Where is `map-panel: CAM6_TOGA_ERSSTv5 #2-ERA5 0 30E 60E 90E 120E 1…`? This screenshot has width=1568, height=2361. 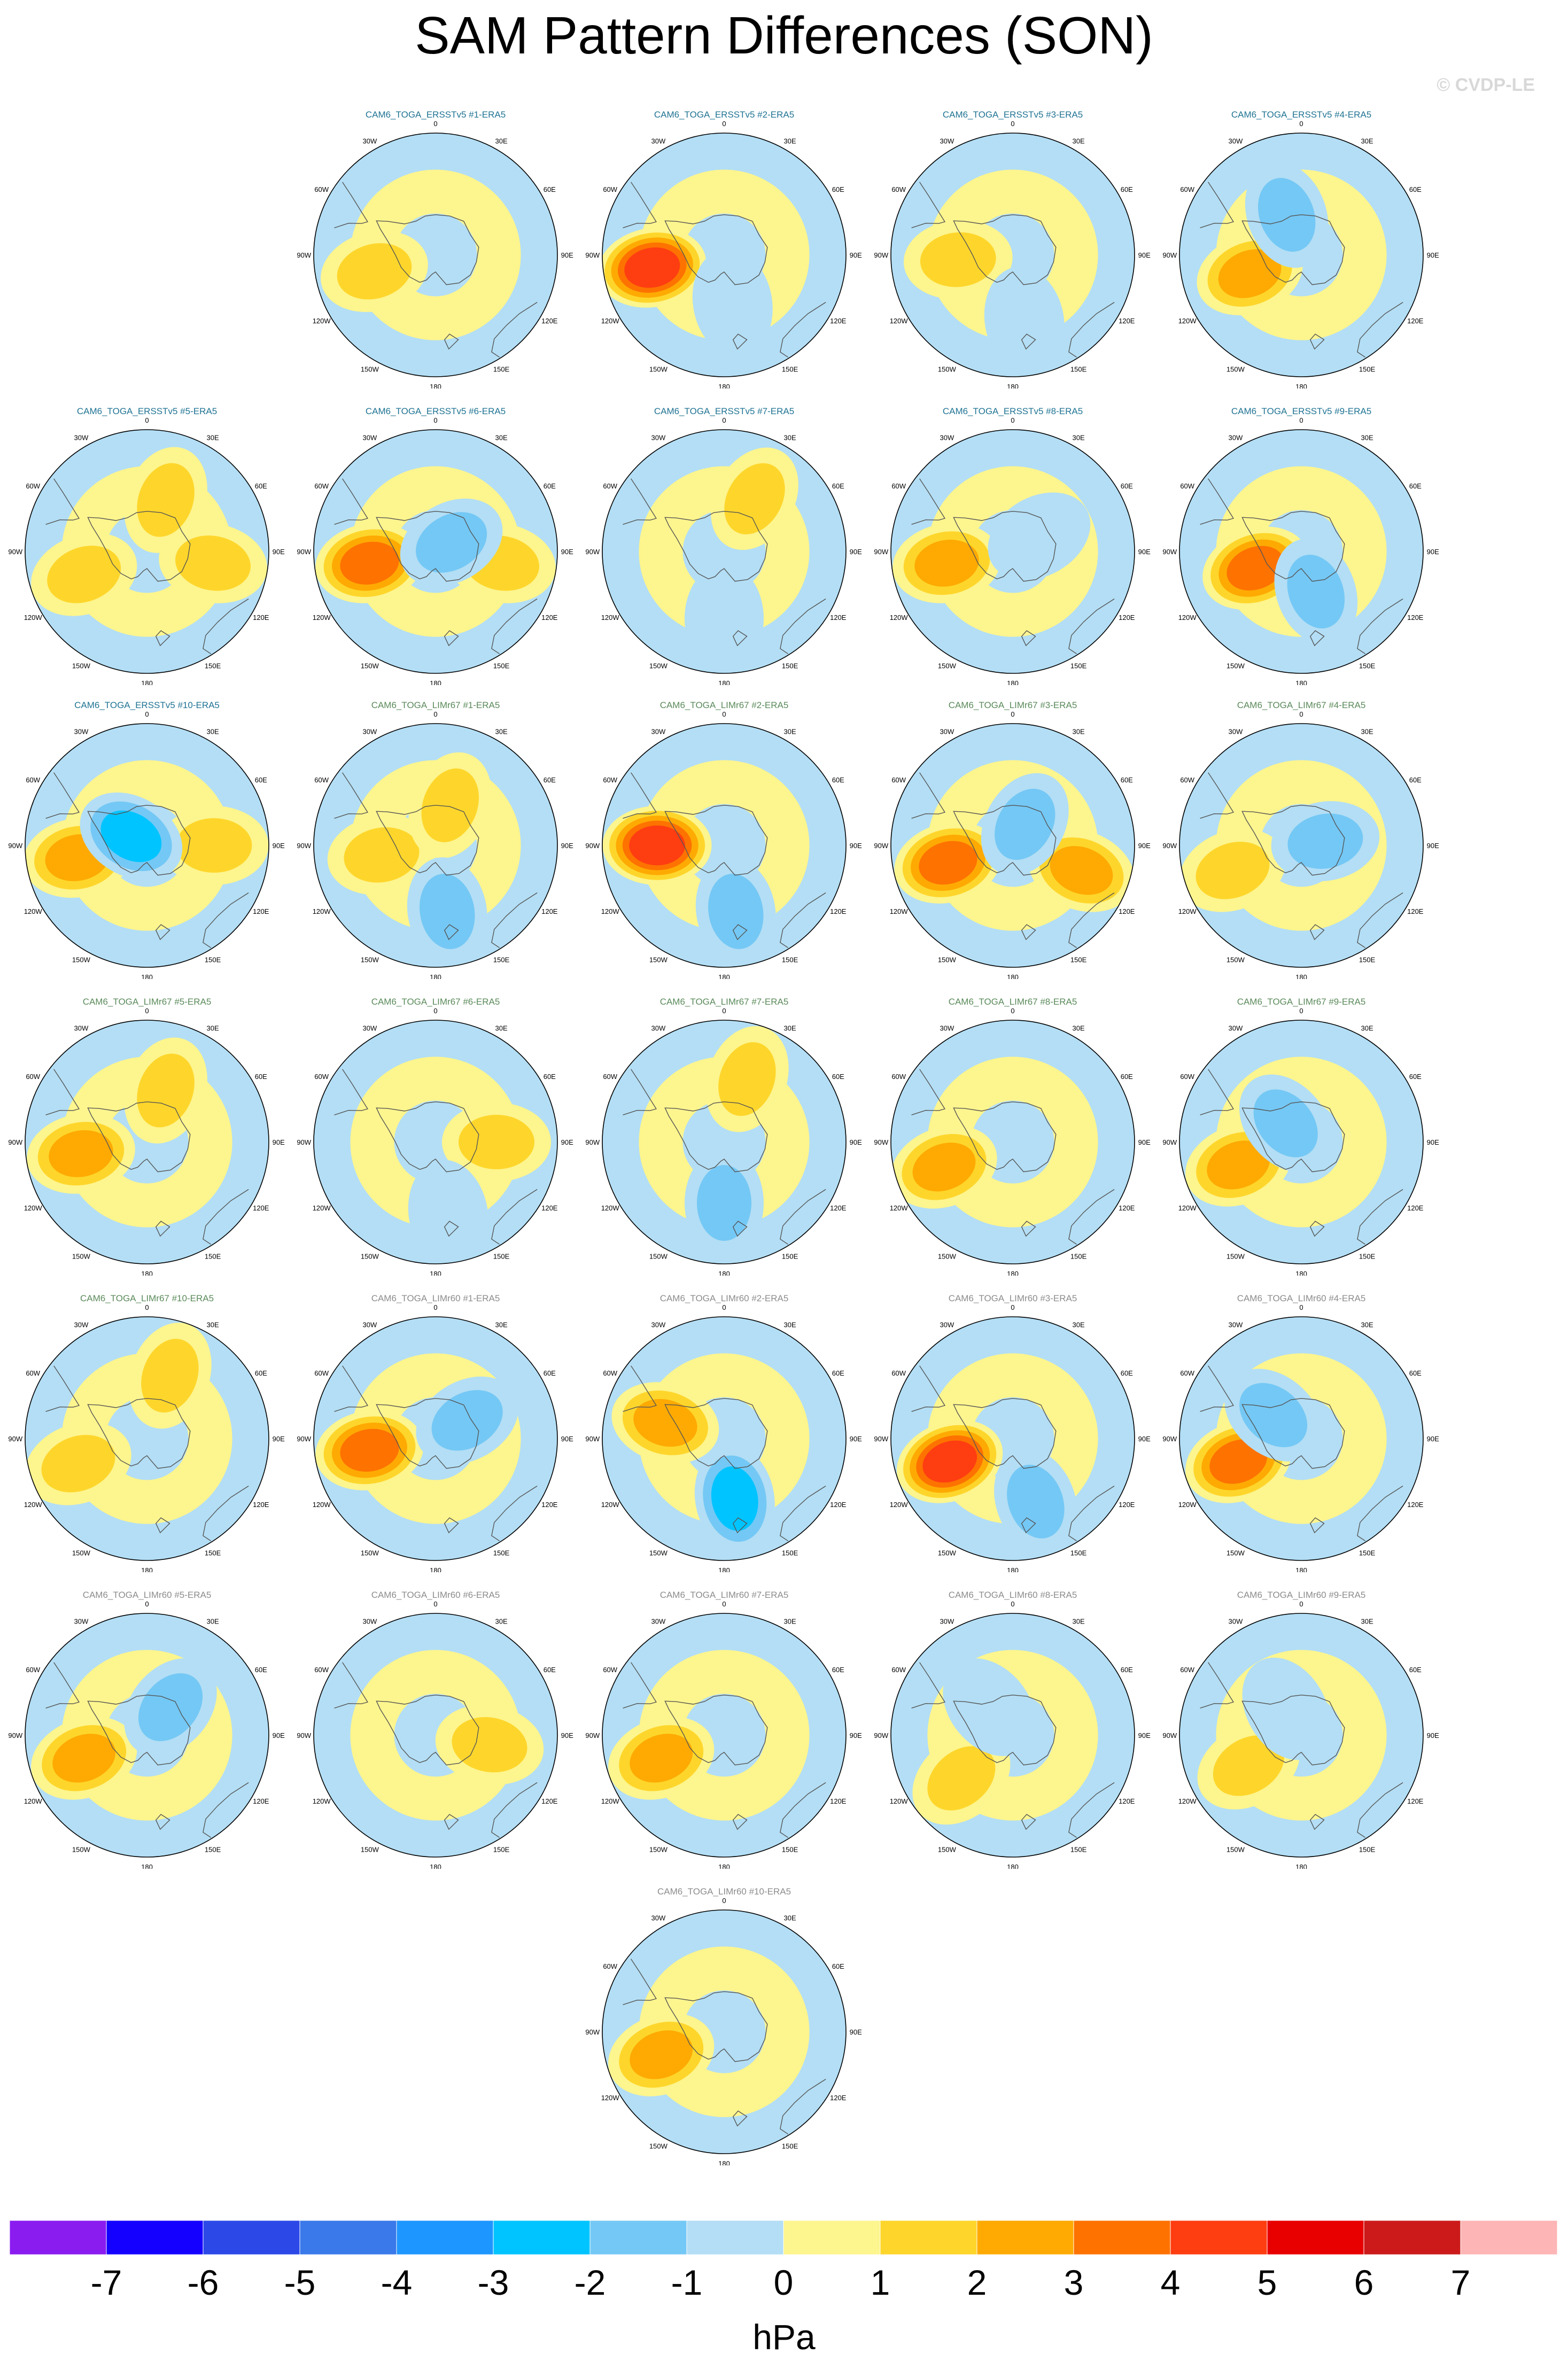 map-panel: CAM6_TOGA_ERSSTv5 #2-ERA5 0 30E 60E 90E 120E 1… is located at coordinates (724, 249).